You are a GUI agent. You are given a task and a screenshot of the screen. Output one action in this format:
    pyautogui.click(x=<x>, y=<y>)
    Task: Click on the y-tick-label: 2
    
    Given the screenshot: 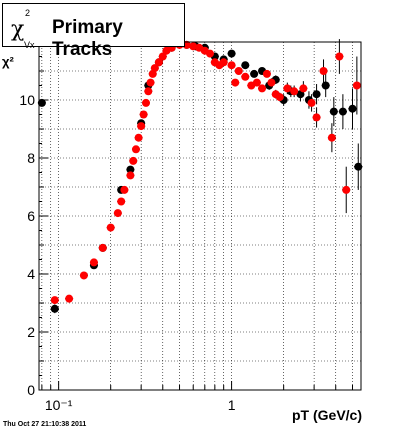 What is the action you would take?
    pyautogui.click(x=31, y=332)
    